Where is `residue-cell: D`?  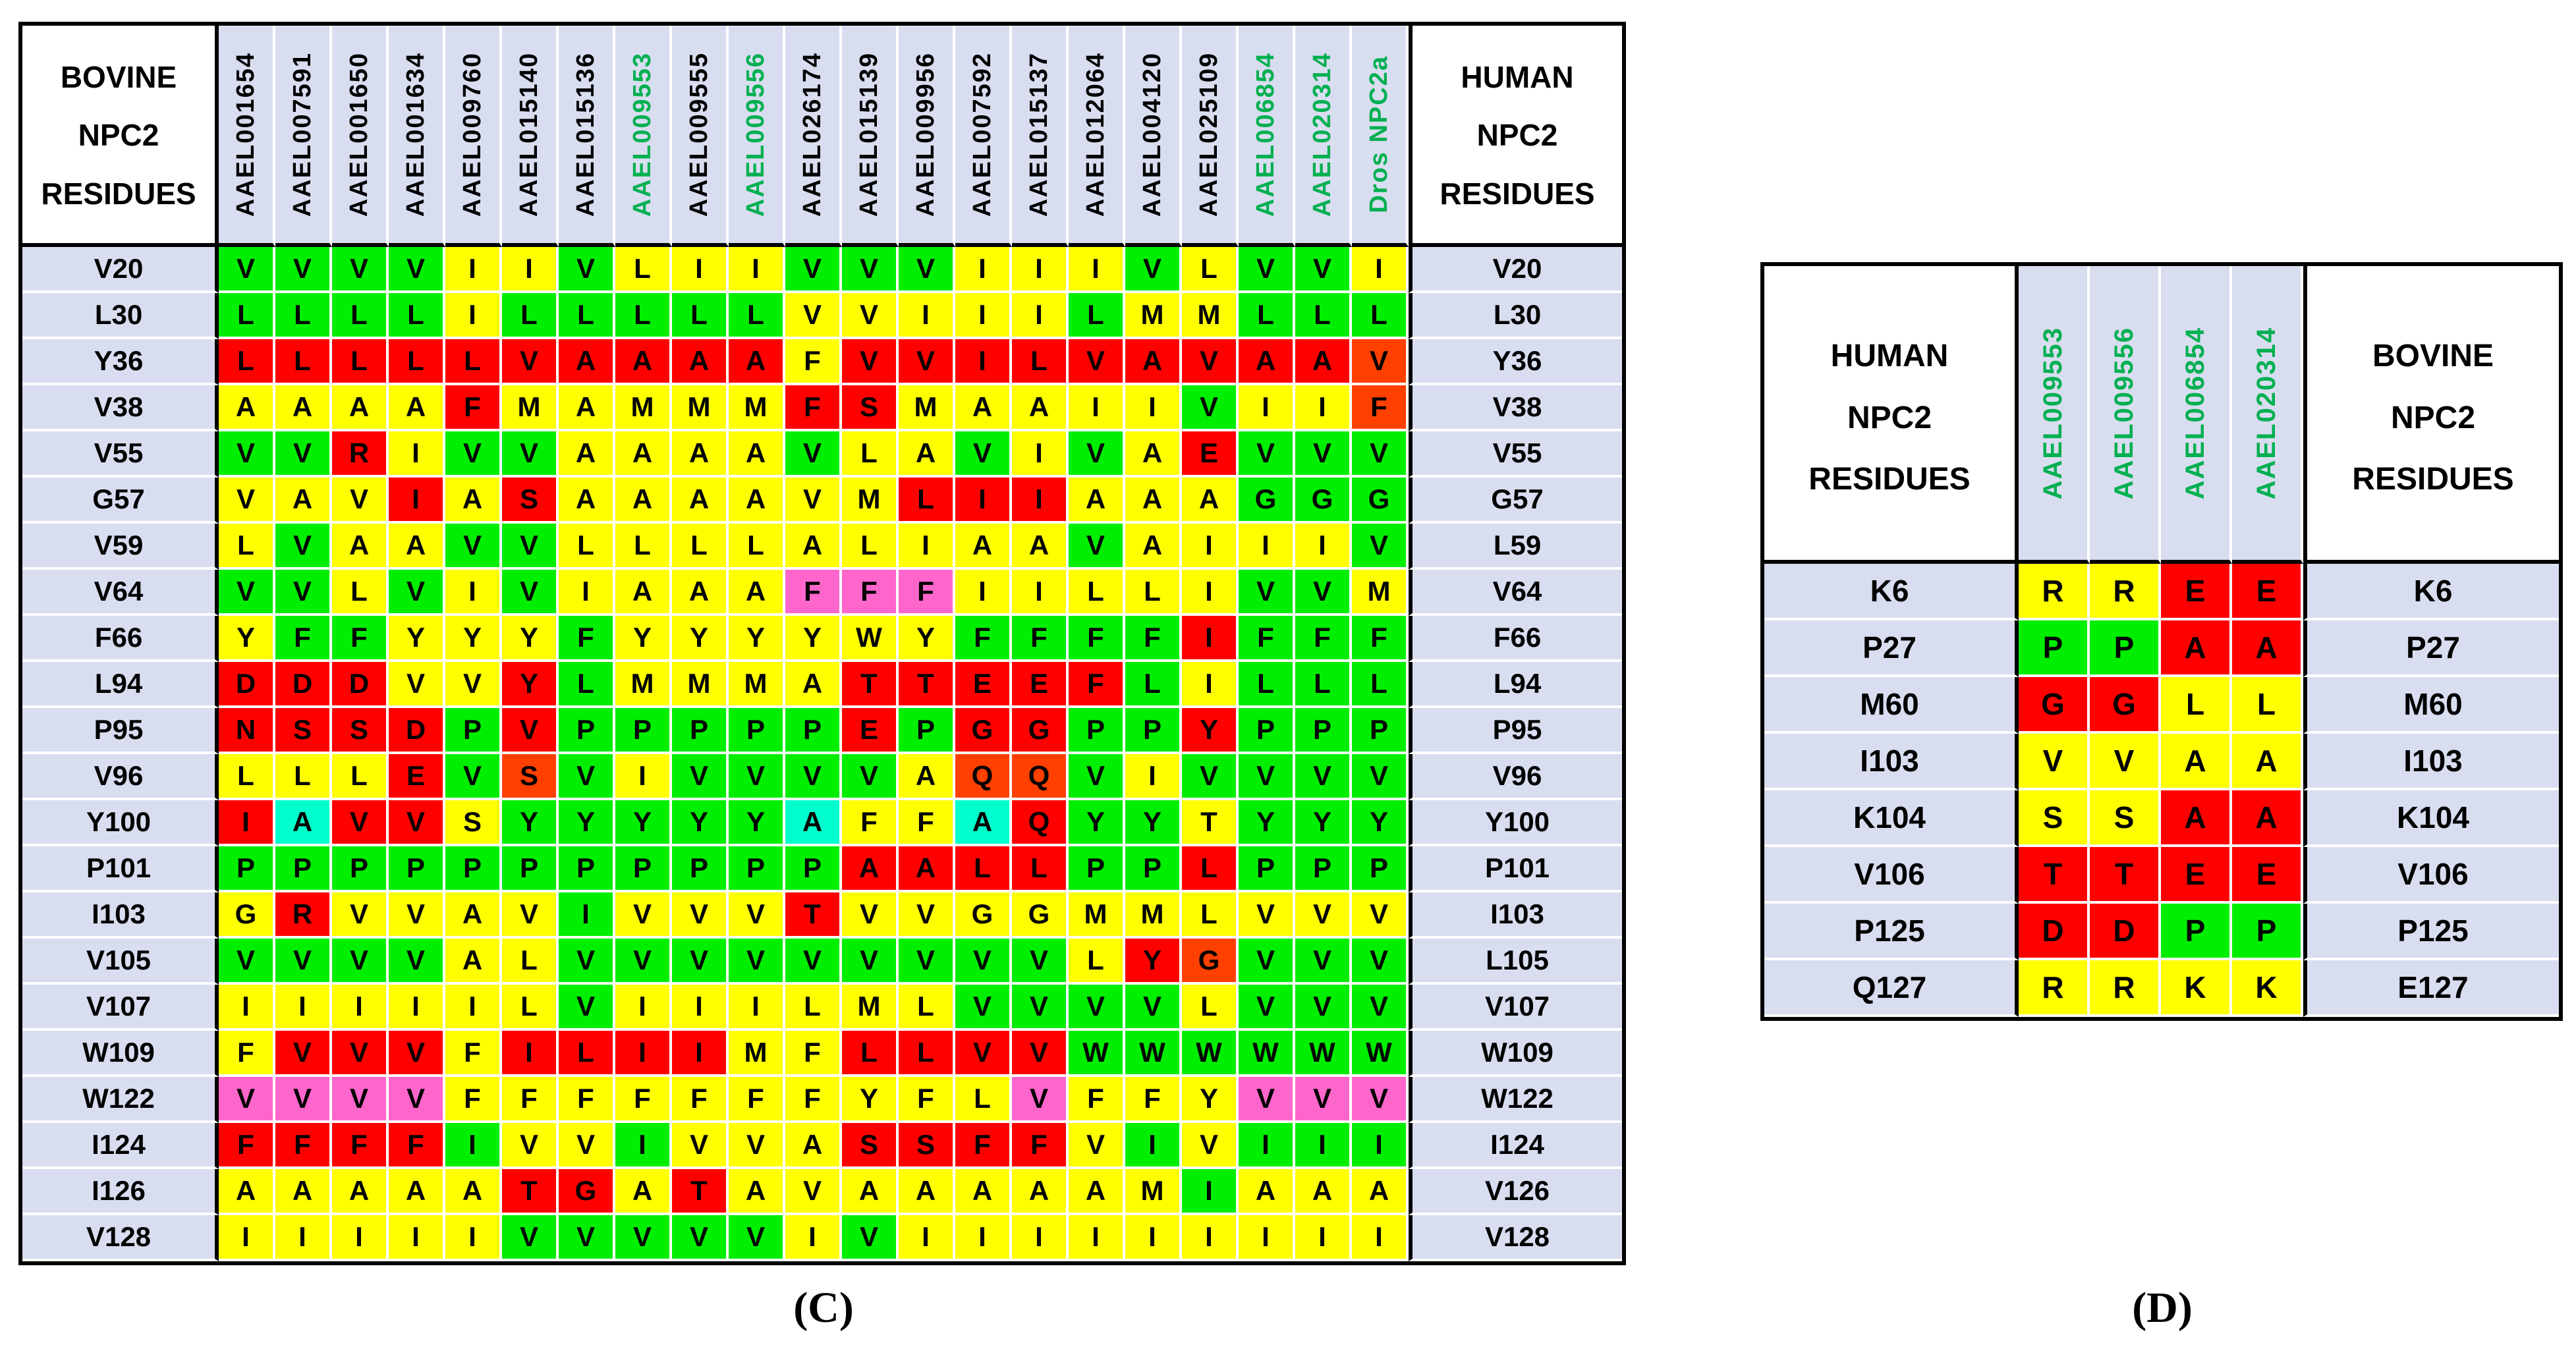
residue-cell: D is located at coordinates (303, 685).